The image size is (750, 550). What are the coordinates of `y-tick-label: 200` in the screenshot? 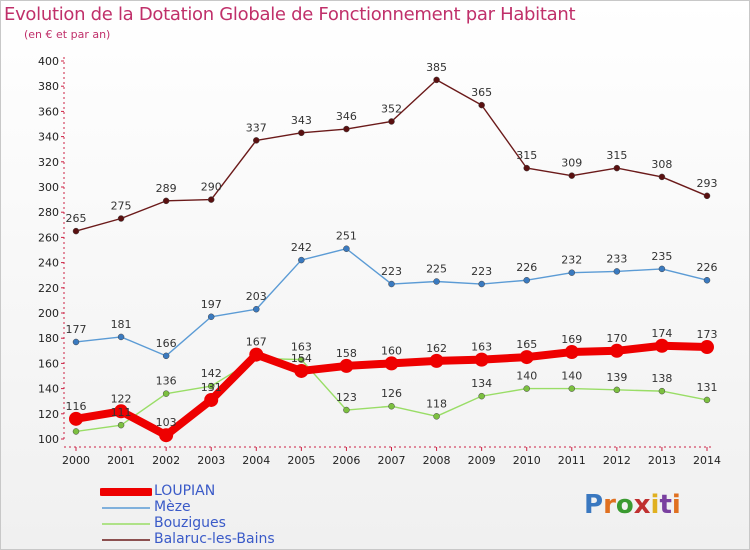 It's located at (48, 313).